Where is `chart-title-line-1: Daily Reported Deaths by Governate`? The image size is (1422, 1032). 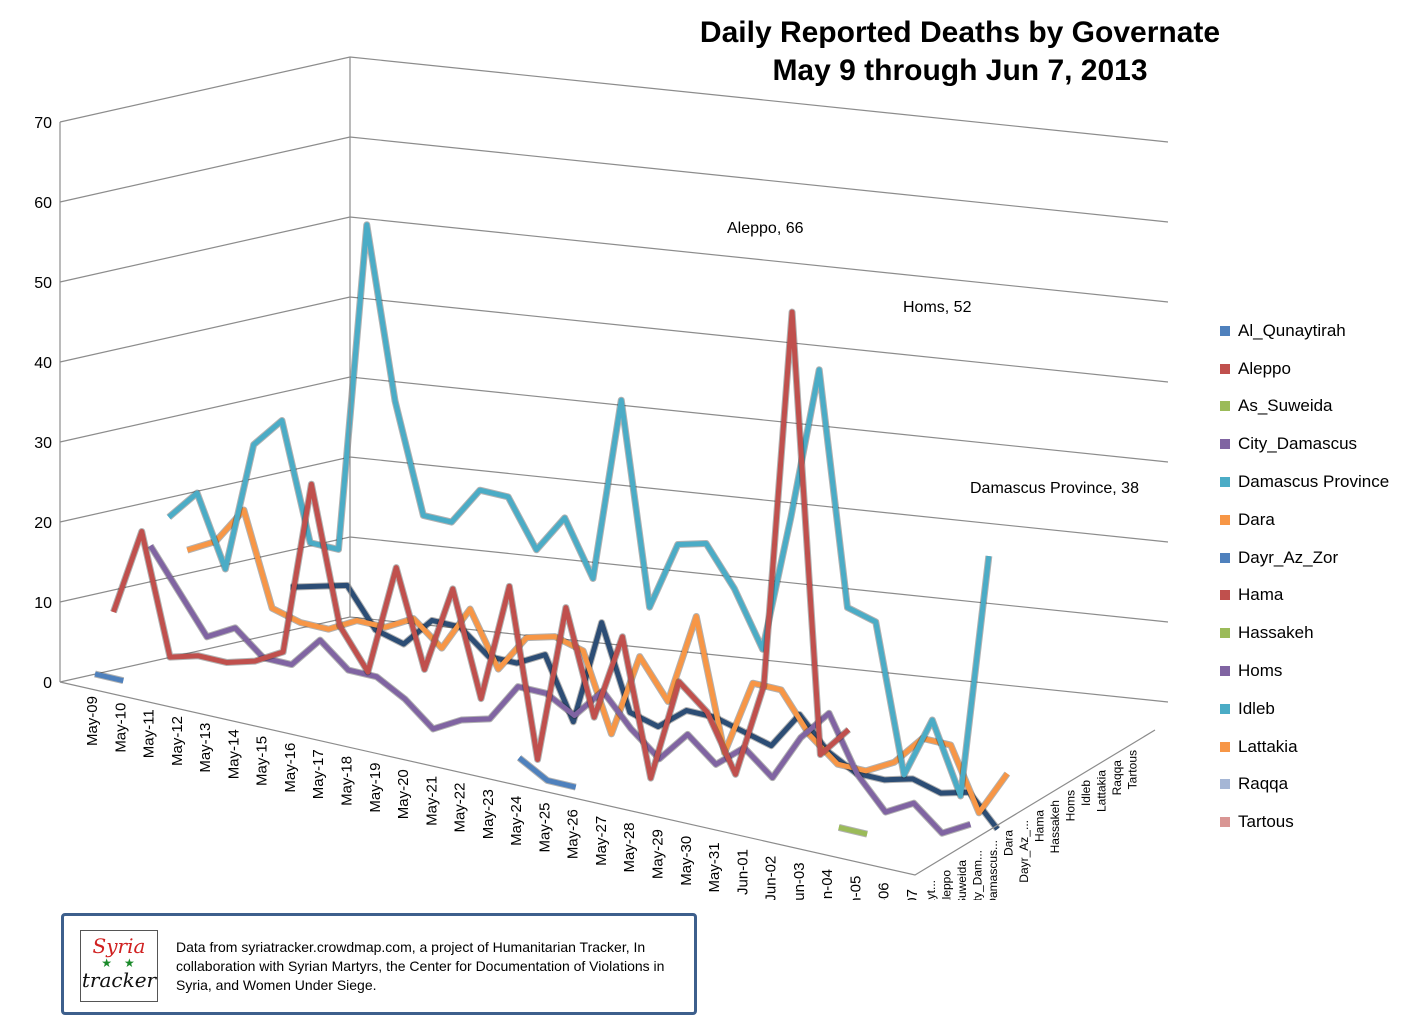
chart-title-line-1: Daily Reported Deaths by Governate is located at coordinates (960, 32).